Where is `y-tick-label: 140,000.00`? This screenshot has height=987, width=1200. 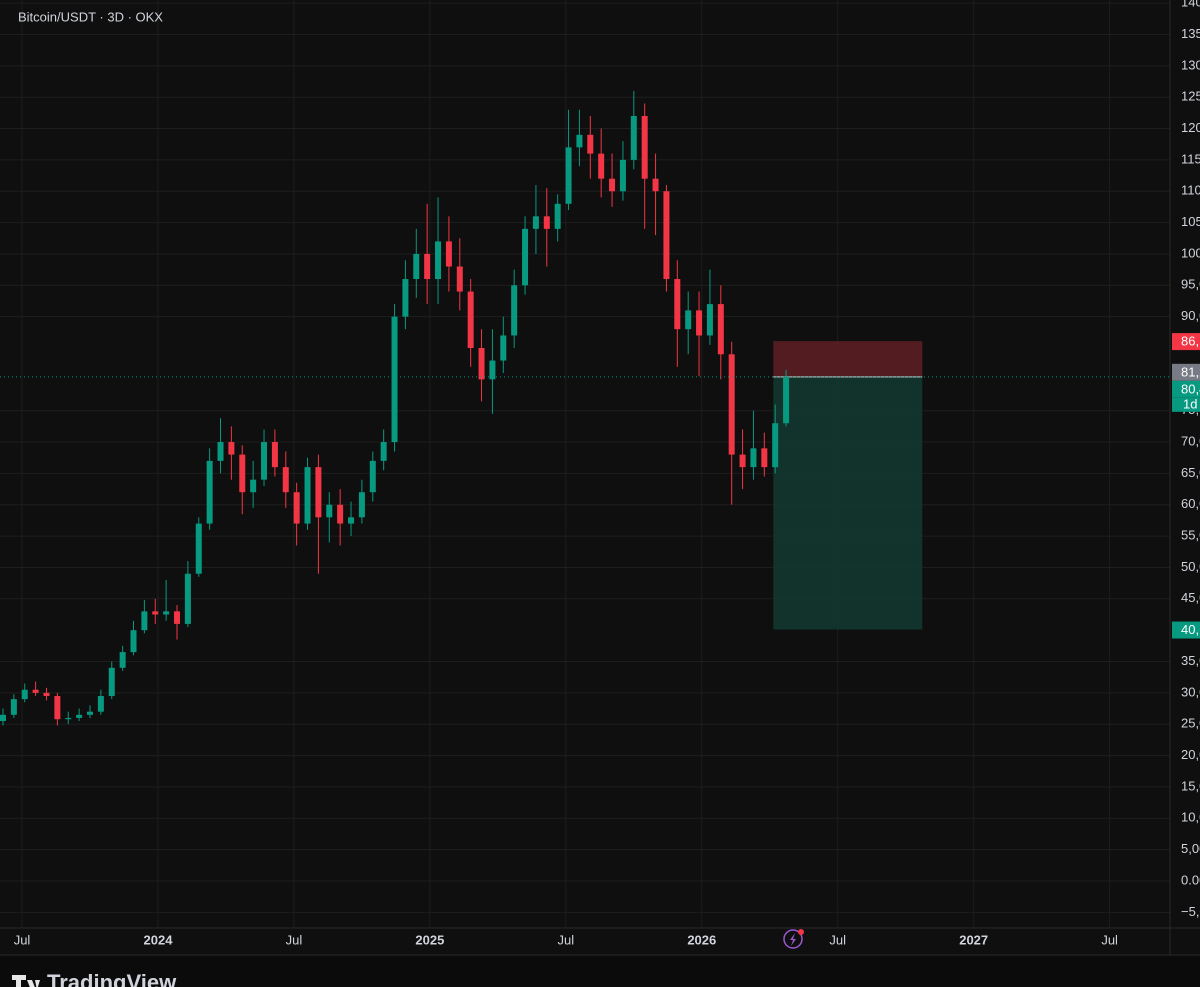 y-tick-label: 140,000.00 is located at coordinates (1190, 5).